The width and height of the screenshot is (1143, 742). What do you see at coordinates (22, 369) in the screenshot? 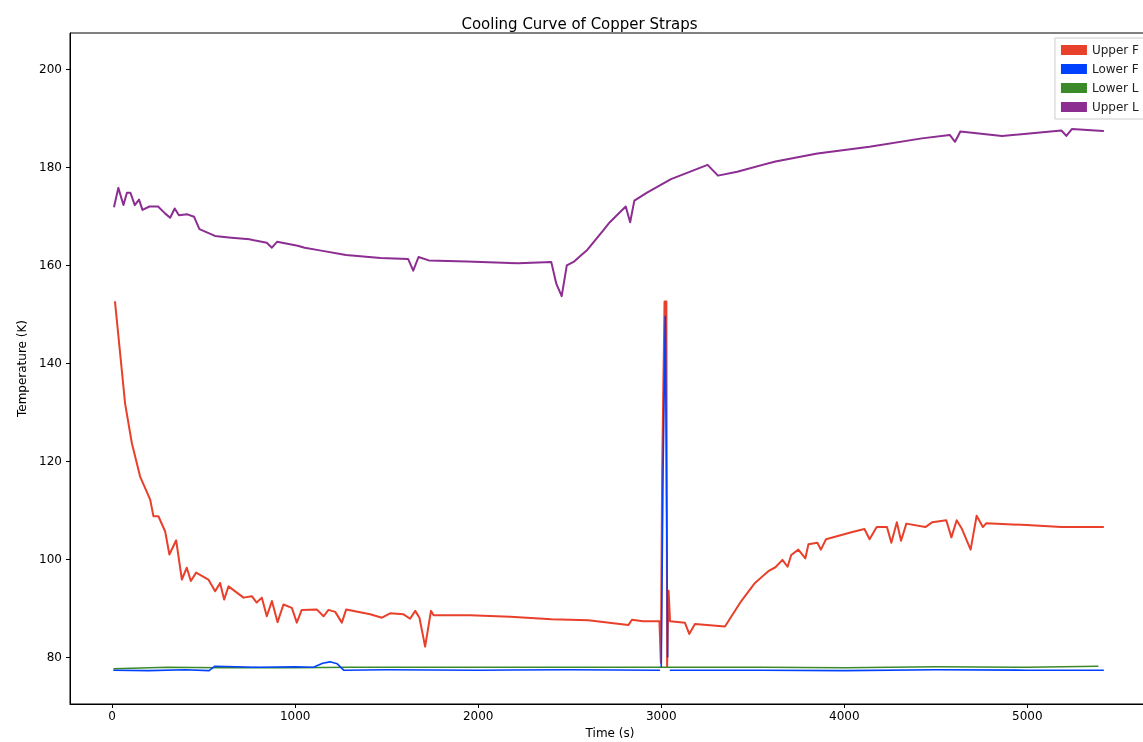
I see `y-axis-title: Temperature (K)` at bounding box center [22, 369].